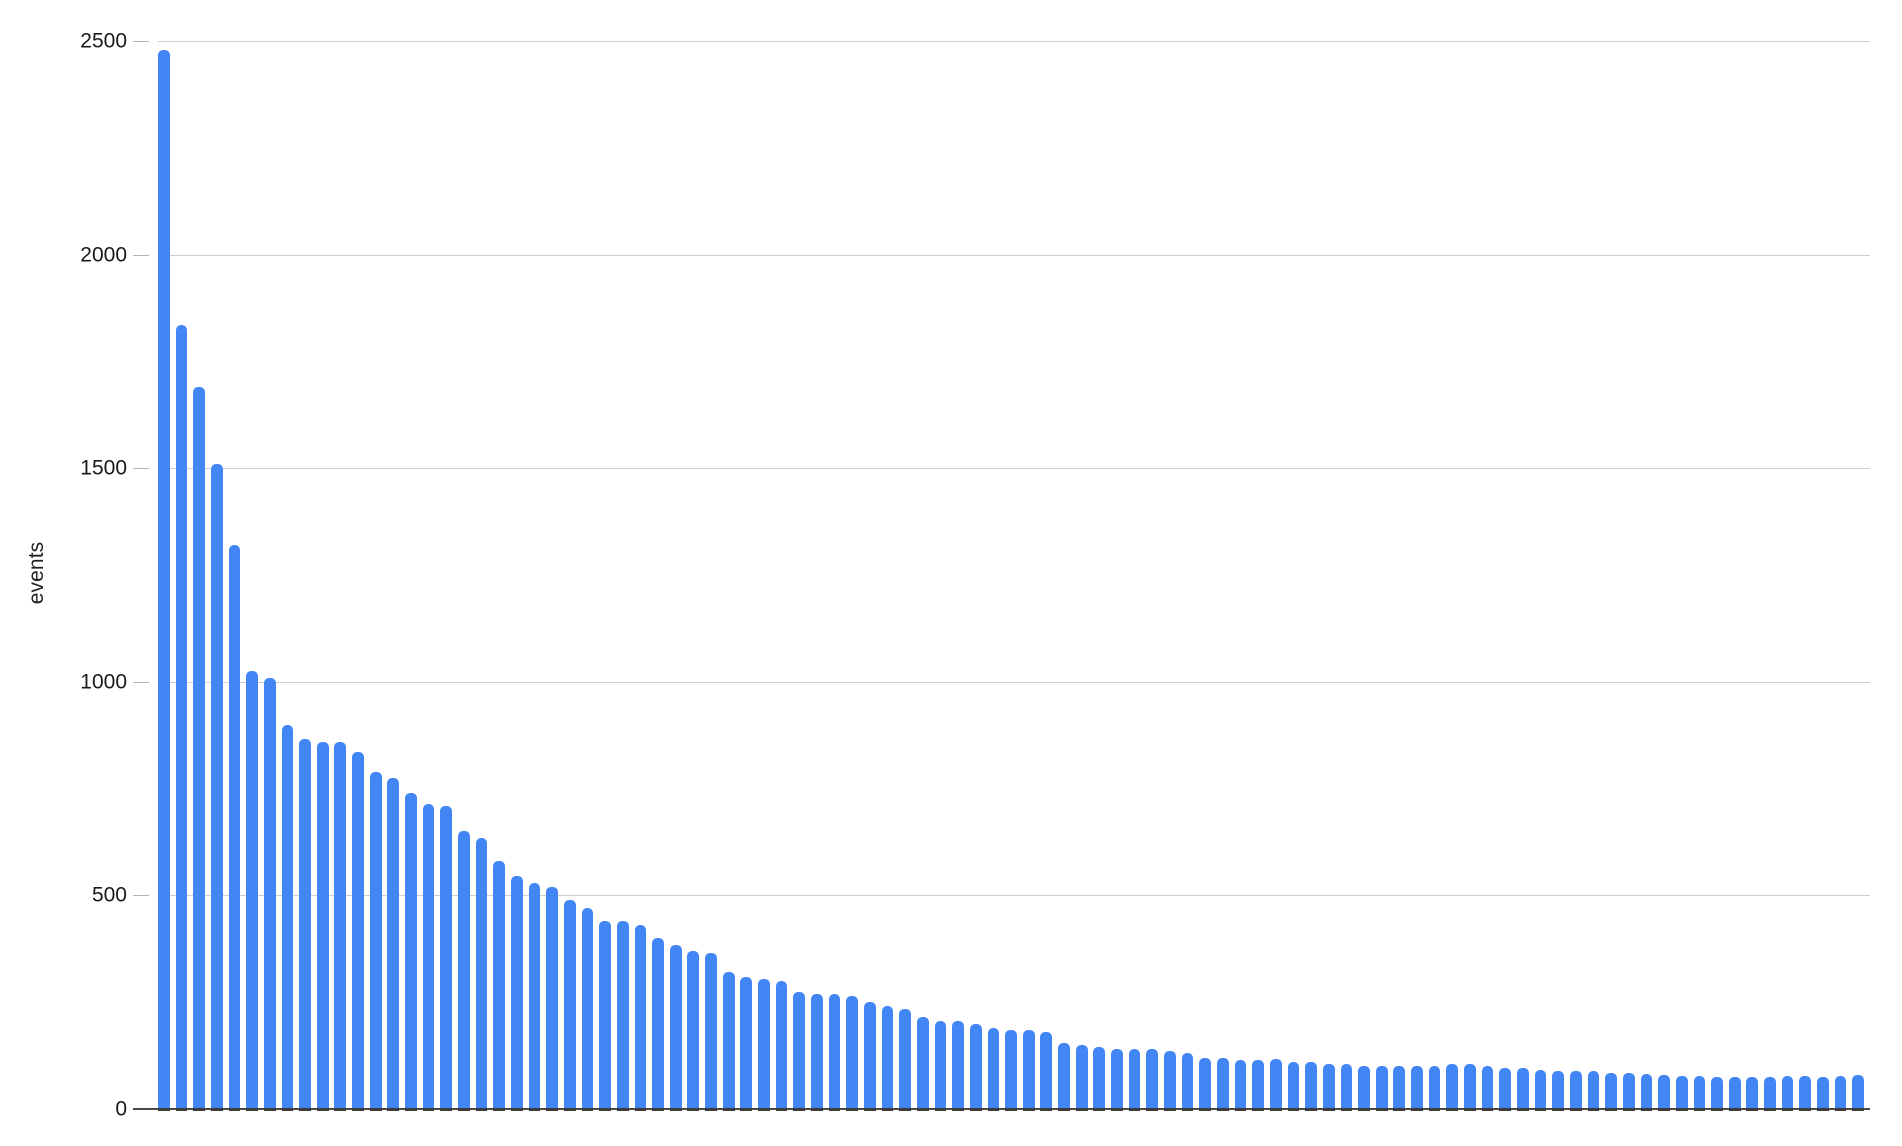 Image resolution: width=1902 pixels, height=1146 pixels. What do you see at coordinates (103, 682) in the screenshot?
I see `y-axis-label-1000: 1000` at bounding box center [103, 682].